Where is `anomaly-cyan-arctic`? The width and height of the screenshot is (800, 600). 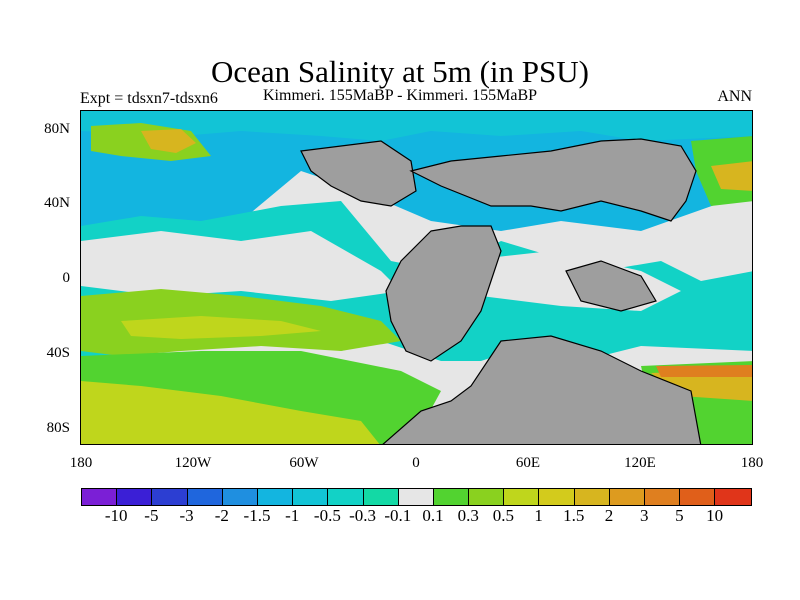
anomaly-cyan-arctic is located at coordinates (416, 126).